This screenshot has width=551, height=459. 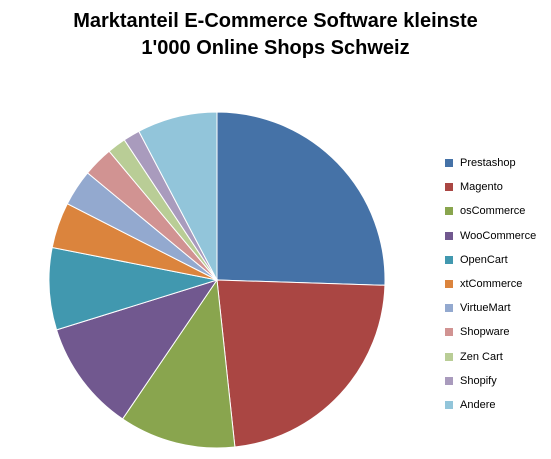 I want to click on legend-item-oscommerce: osCommerce, so click(x=497, y=211).